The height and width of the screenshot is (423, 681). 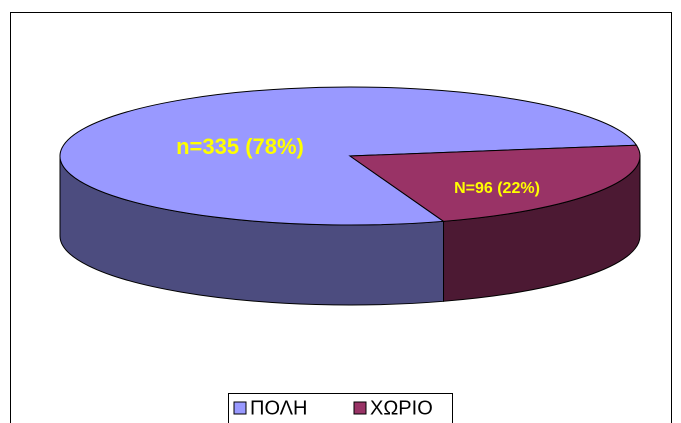 What do you see at coordinates (497, 188) in the screenshot?
I see `data-label: N=96 (22%)` at bounding box center [497, 188].